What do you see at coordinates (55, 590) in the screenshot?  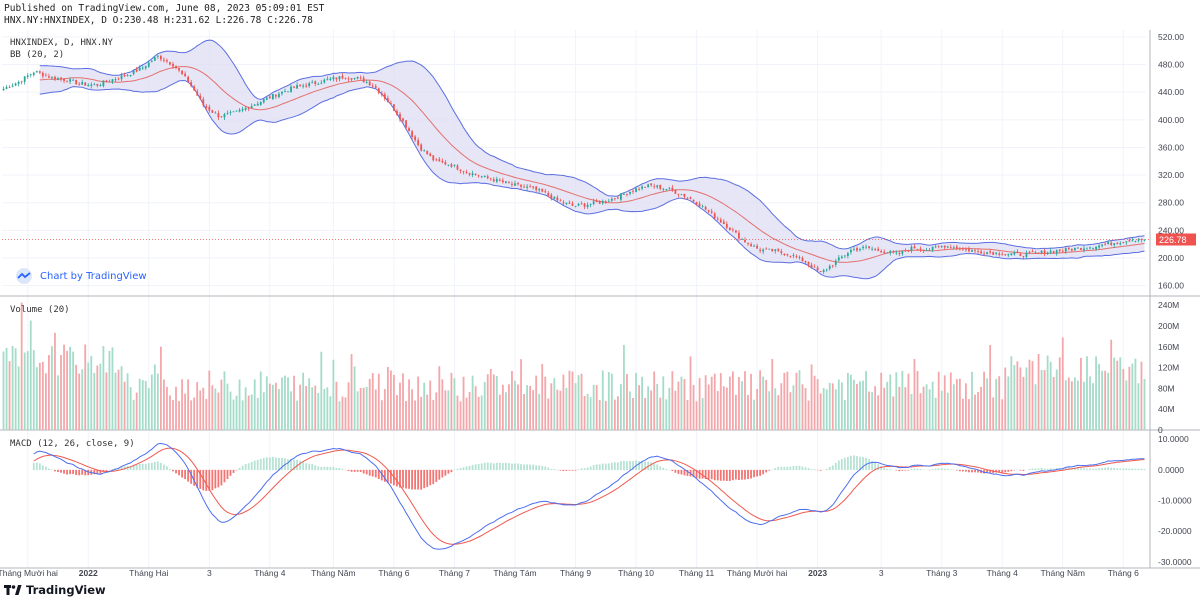 I see `footer-brand: TradingView` at bounding box center [55, 590].